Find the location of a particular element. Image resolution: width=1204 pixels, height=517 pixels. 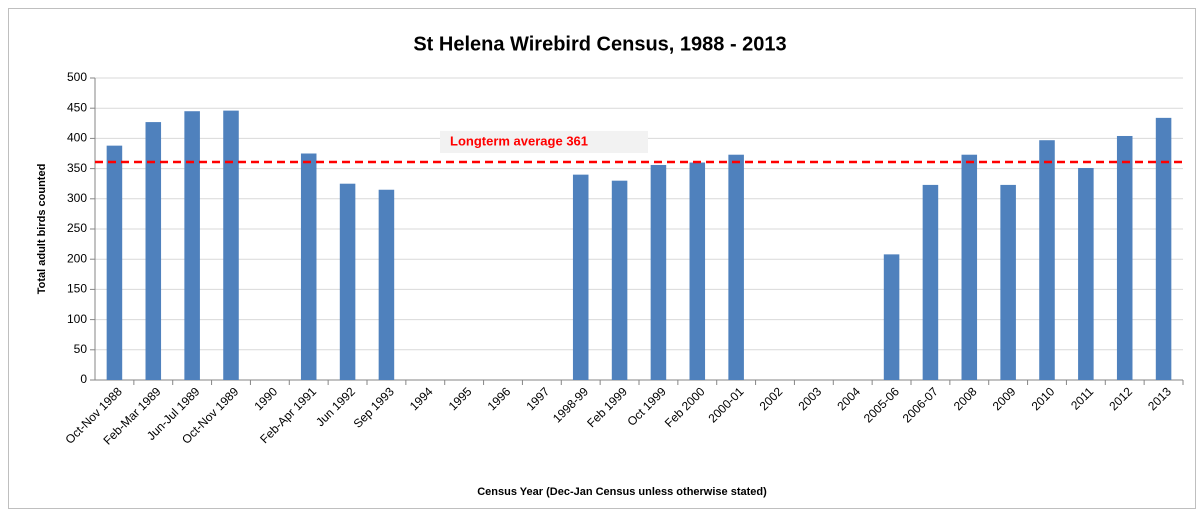

y-tick-label: 350 is located at coordinates (77, 168).